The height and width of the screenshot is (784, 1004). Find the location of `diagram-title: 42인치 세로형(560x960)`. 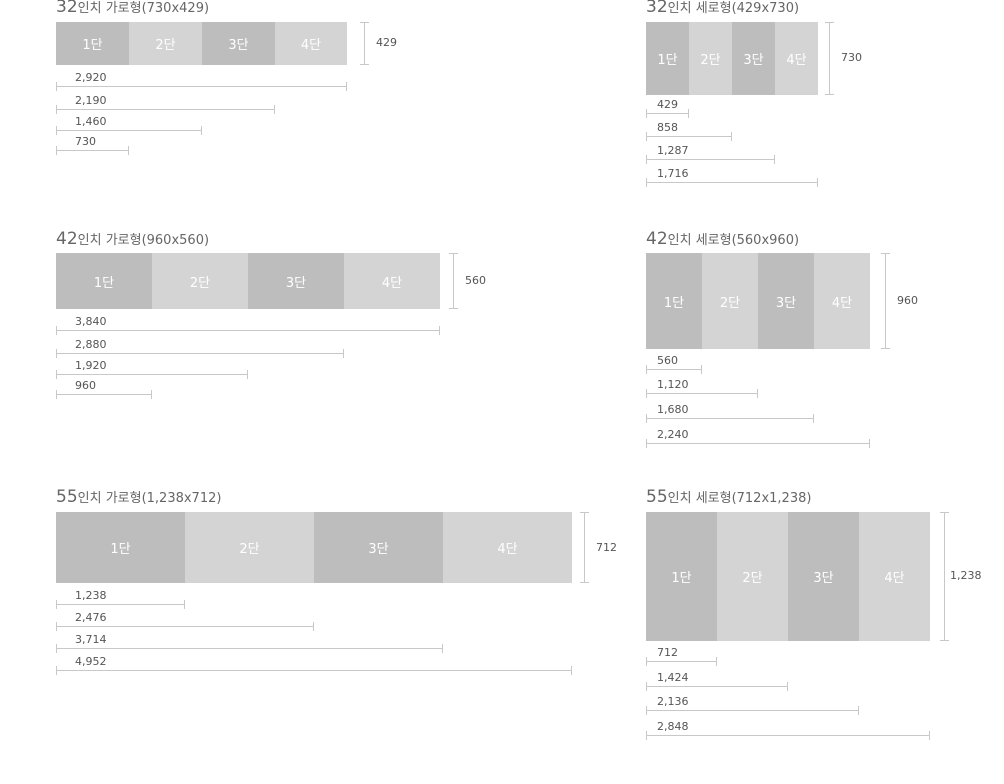

diagram-title: 42인치 세로형(560x960) is located at coordinates (722, 240).